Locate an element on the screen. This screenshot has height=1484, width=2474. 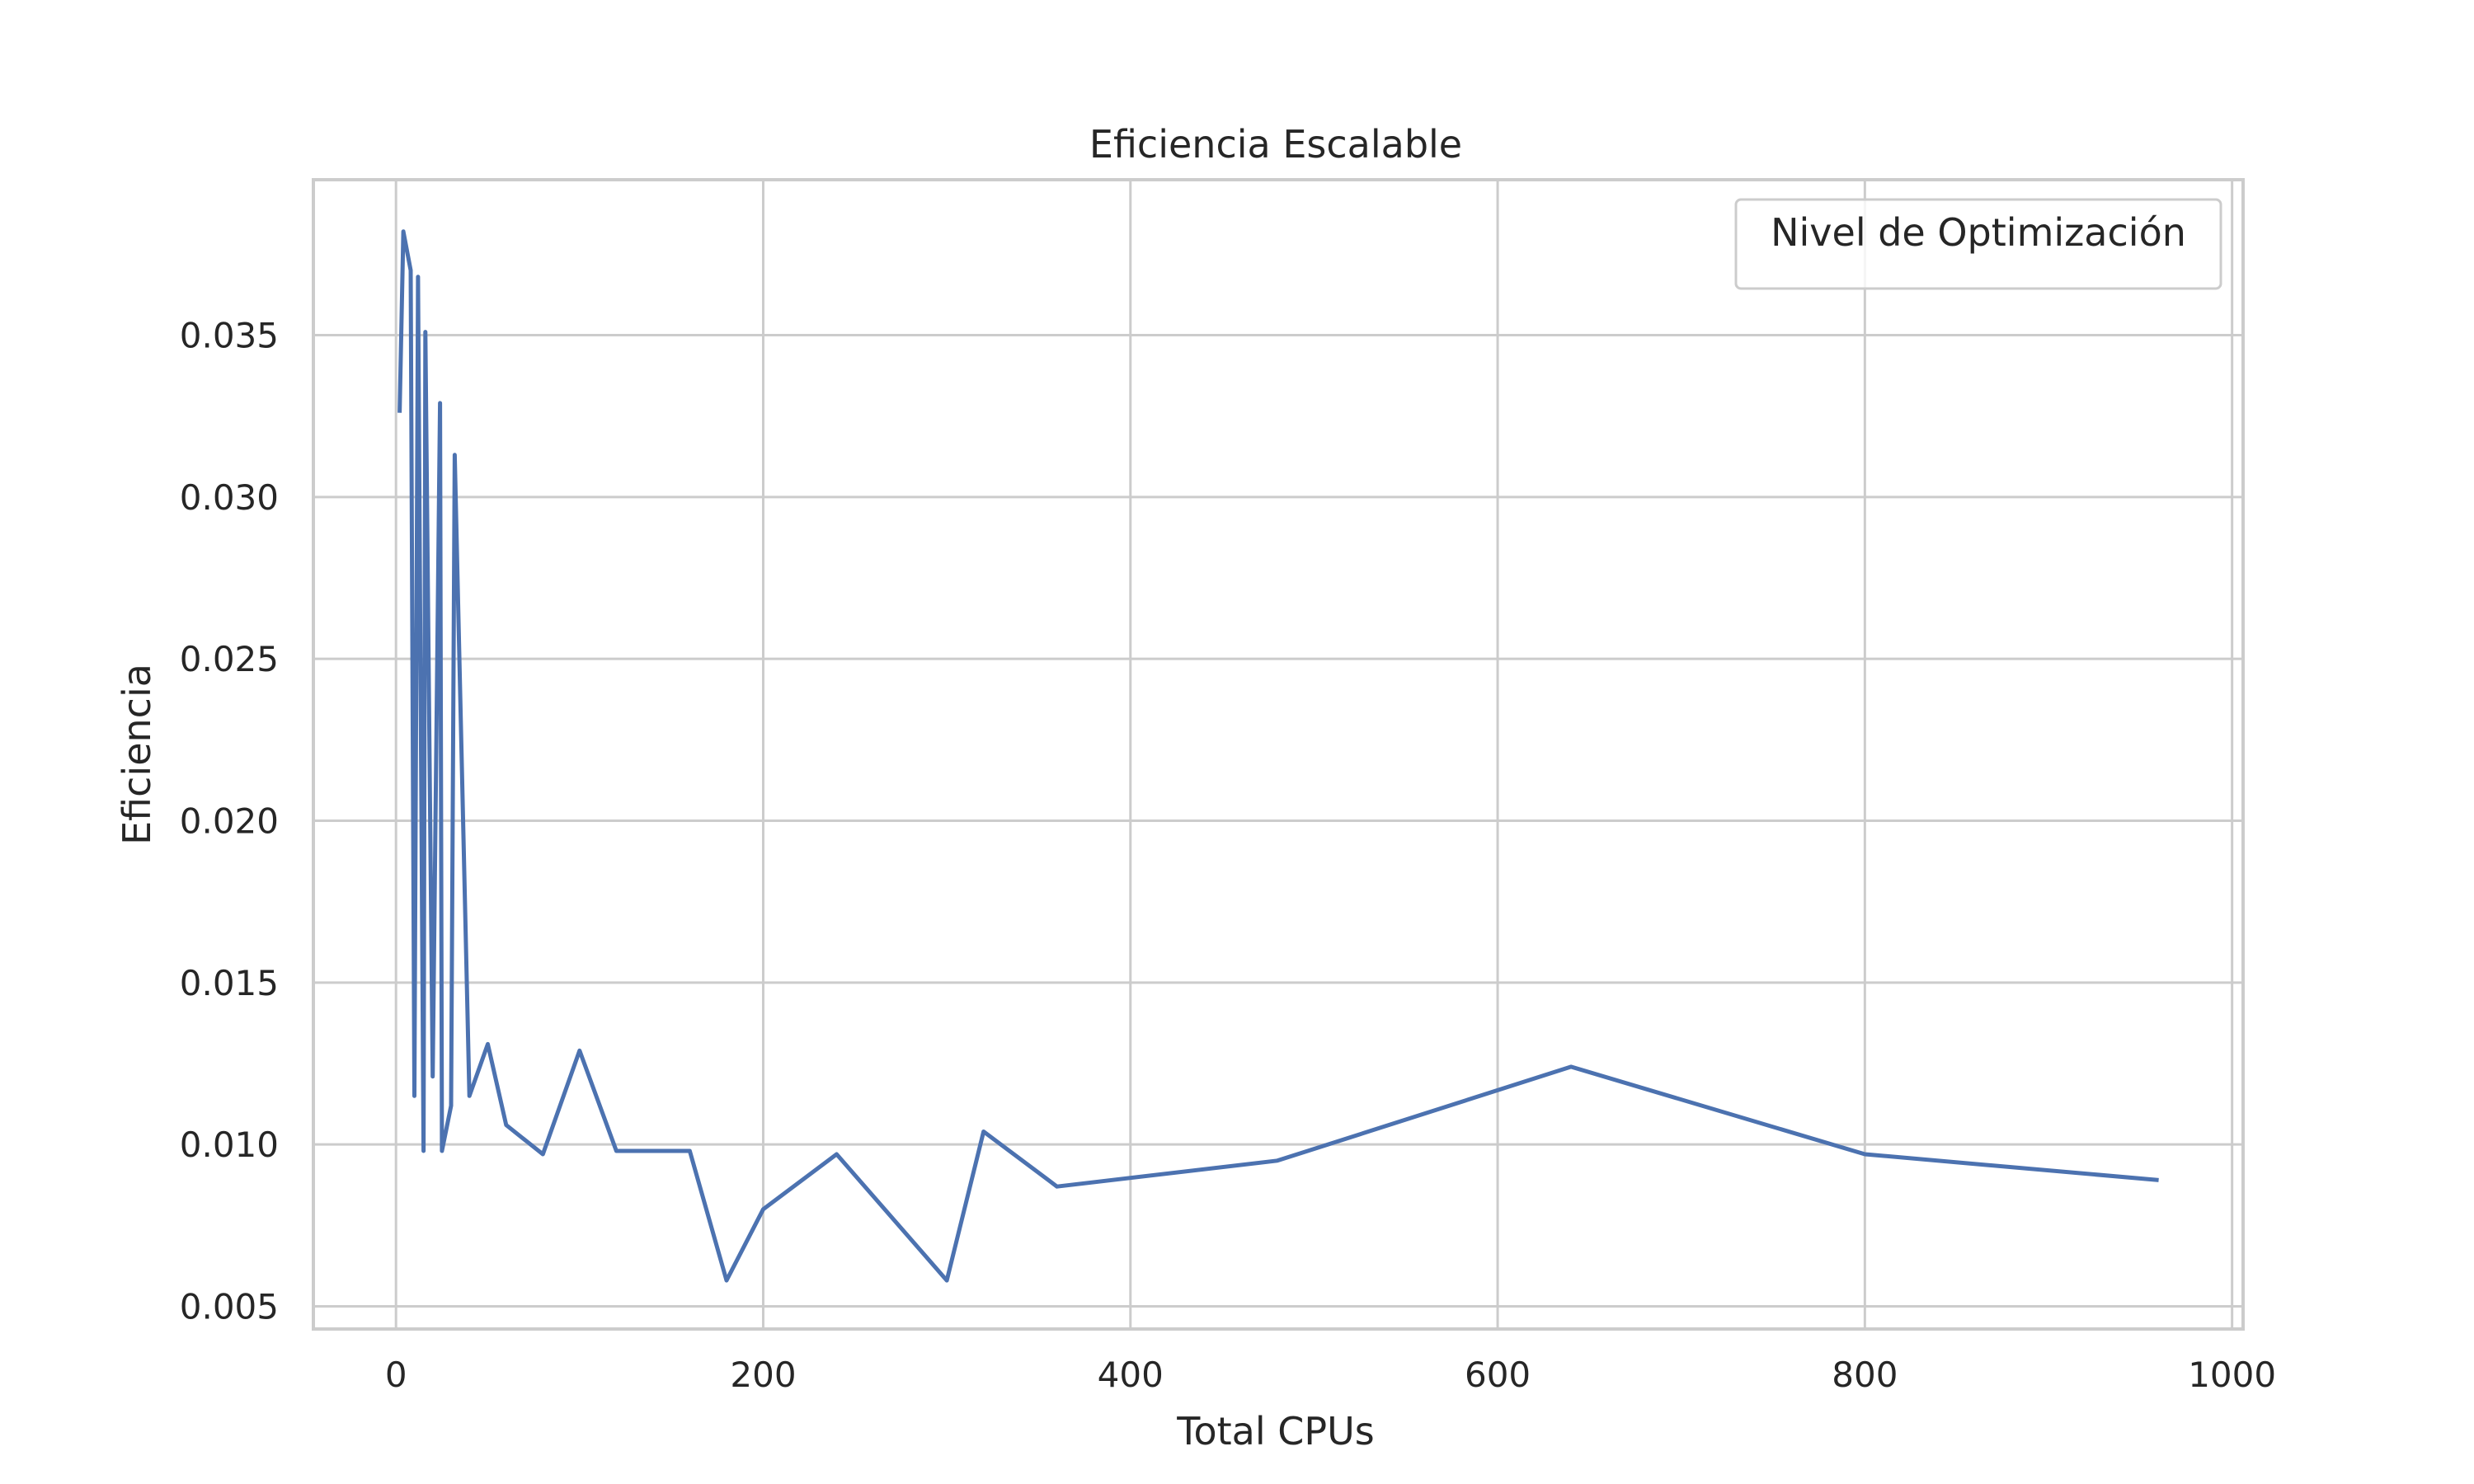
x-tick-label: 600 is located at coordinates (1498, 1375).